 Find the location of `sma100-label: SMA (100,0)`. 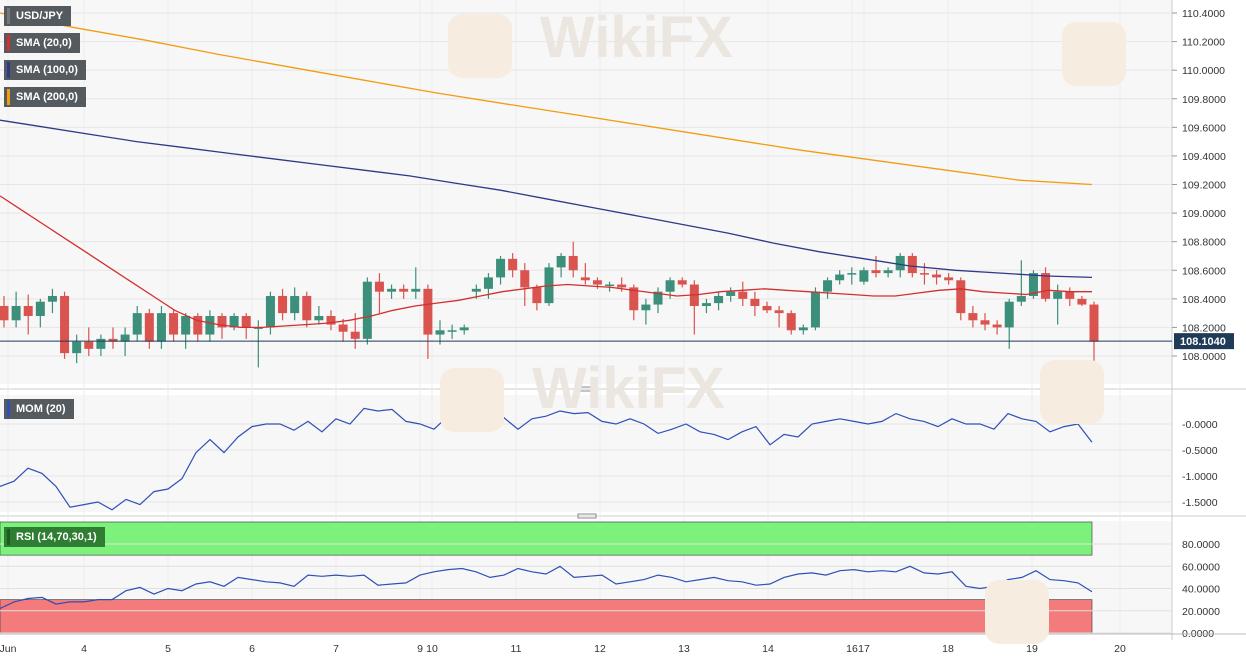

sma100-label: SMA (100,0) is located at coordinates (47, 70).